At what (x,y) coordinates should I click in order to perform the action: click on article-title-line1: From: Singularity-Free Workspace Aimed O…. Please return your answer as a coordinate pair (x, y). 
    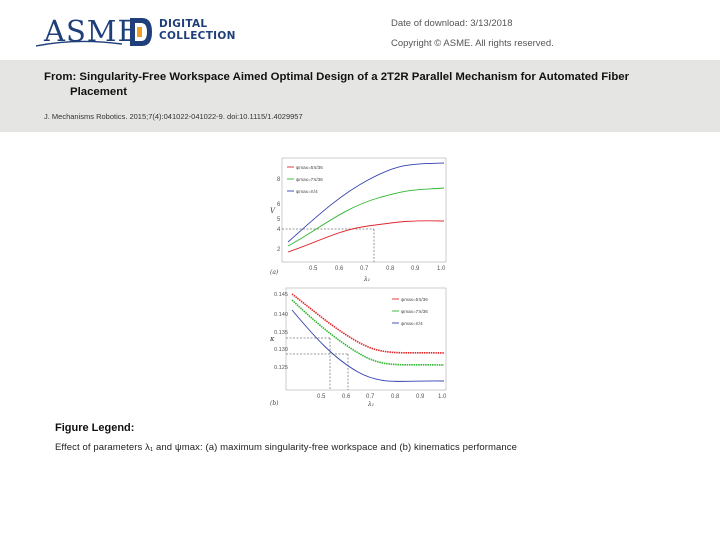
    Looking at the image, I should click on (337, 77).